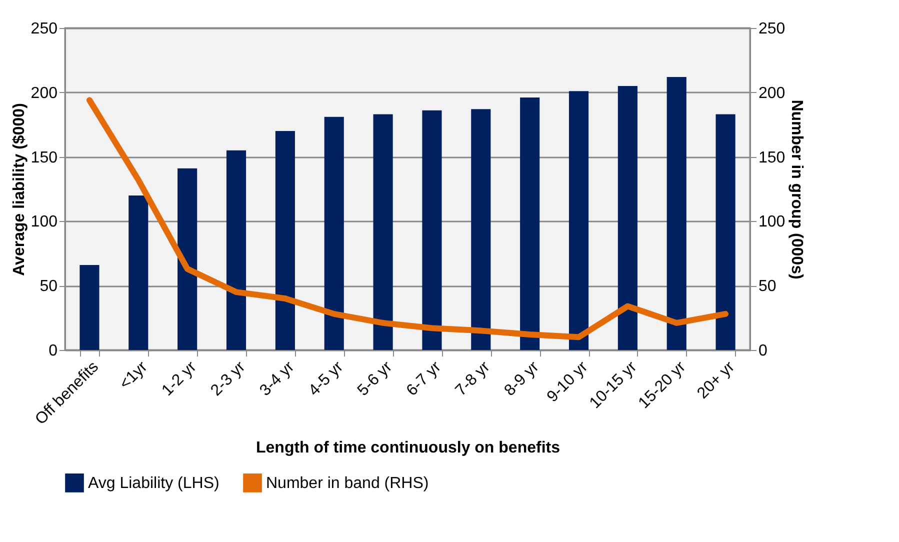 The image size is (899, 542). What do you see at coordinates (44, 222) in the screenshot?
I see `y-tick-label: 100` at bounding box center [44, 222].